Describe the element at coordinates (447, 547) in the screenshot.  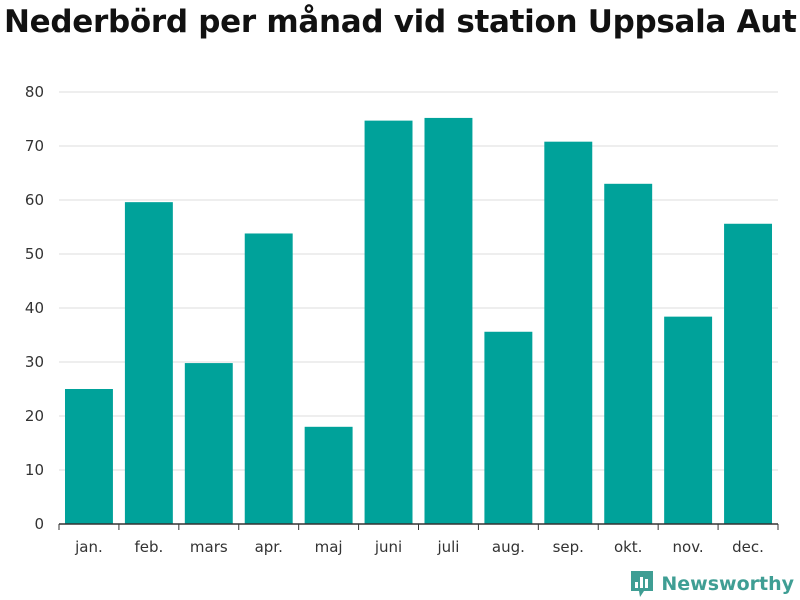
I see `x-tick-label: juli` at that location.